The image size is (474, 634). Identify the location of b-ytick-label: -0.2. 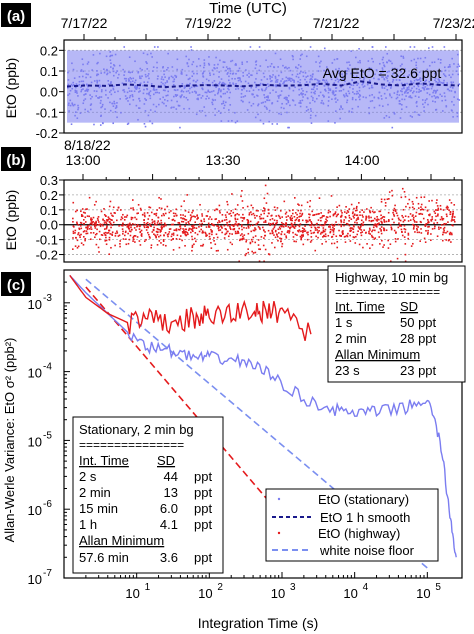
(47, 255).